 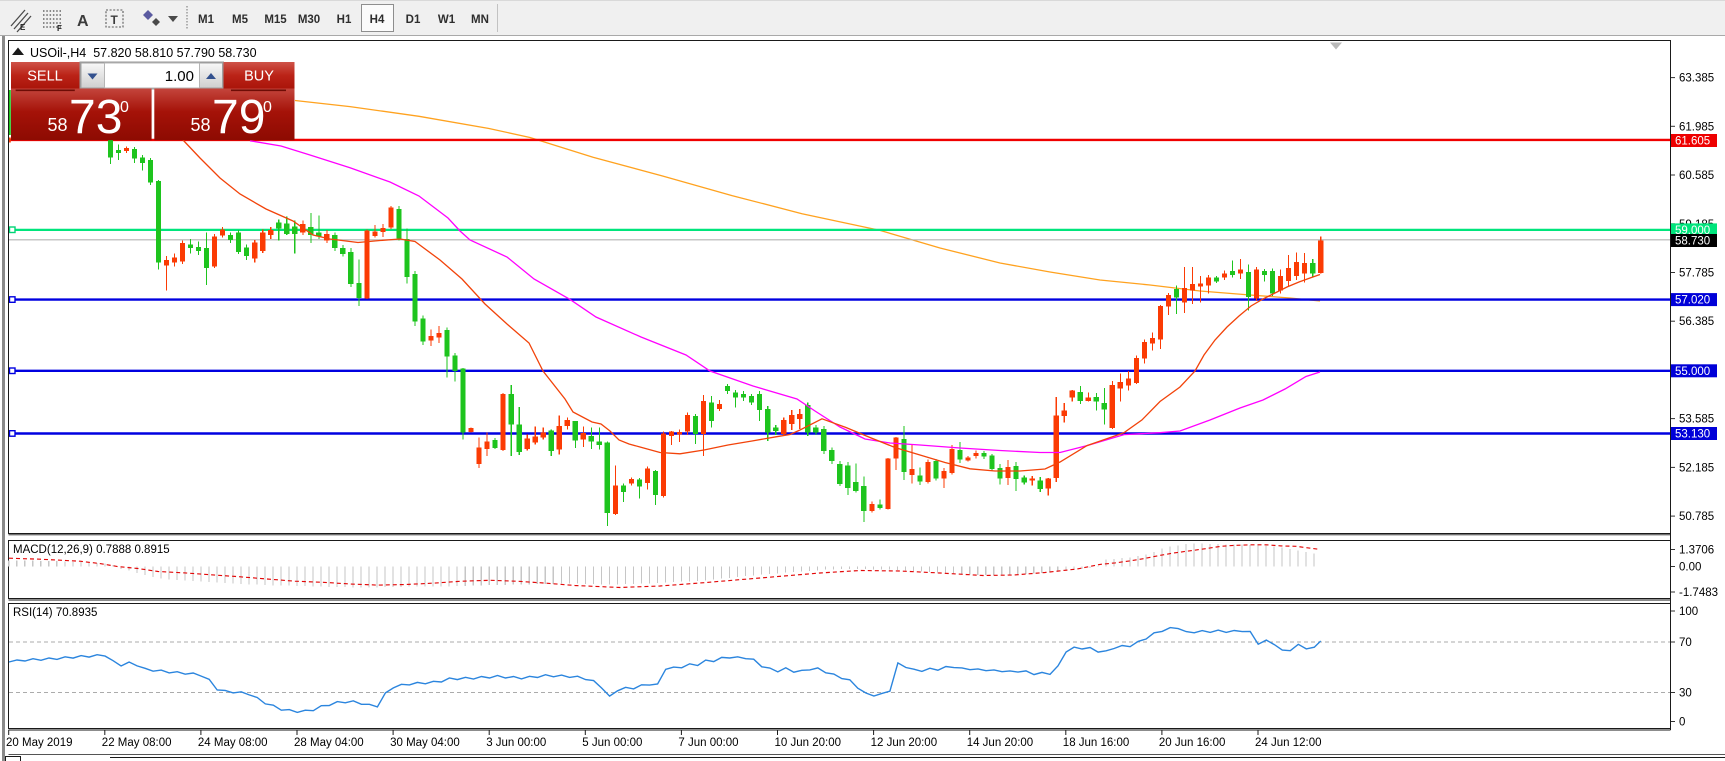 I want to click on svg-text: RSI(14) 70.8935, so click(x=55, y=613).